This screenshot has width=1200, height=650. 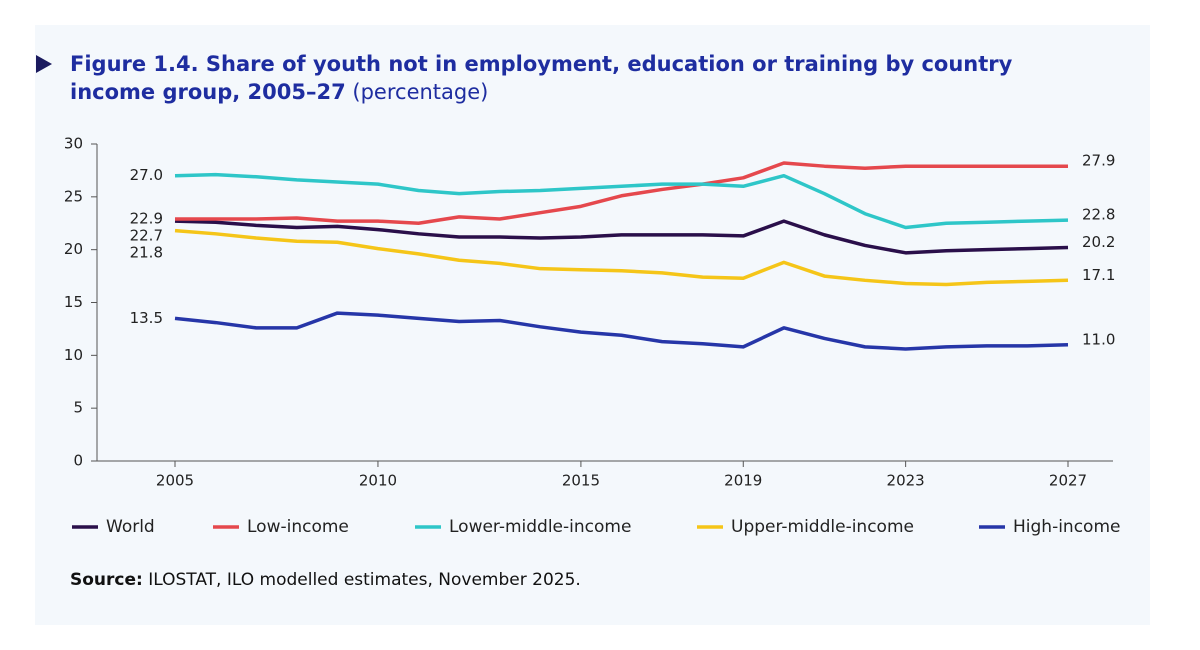 I want to click on y-tick-label: 5, so click(x=78, y=408).